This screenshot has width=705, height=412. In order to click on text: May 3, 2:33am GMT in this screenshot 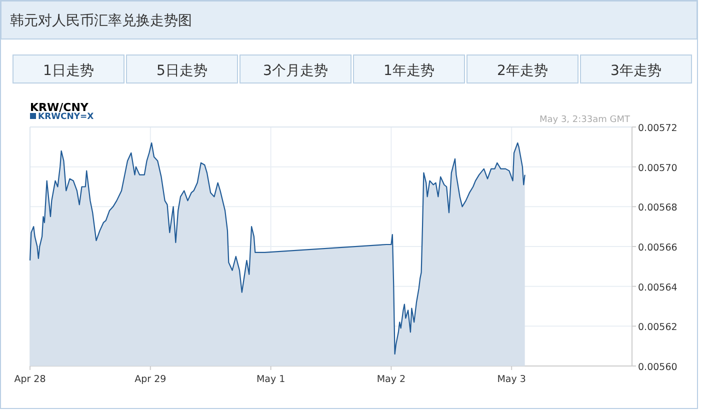, I will do `click(584, 120)`.